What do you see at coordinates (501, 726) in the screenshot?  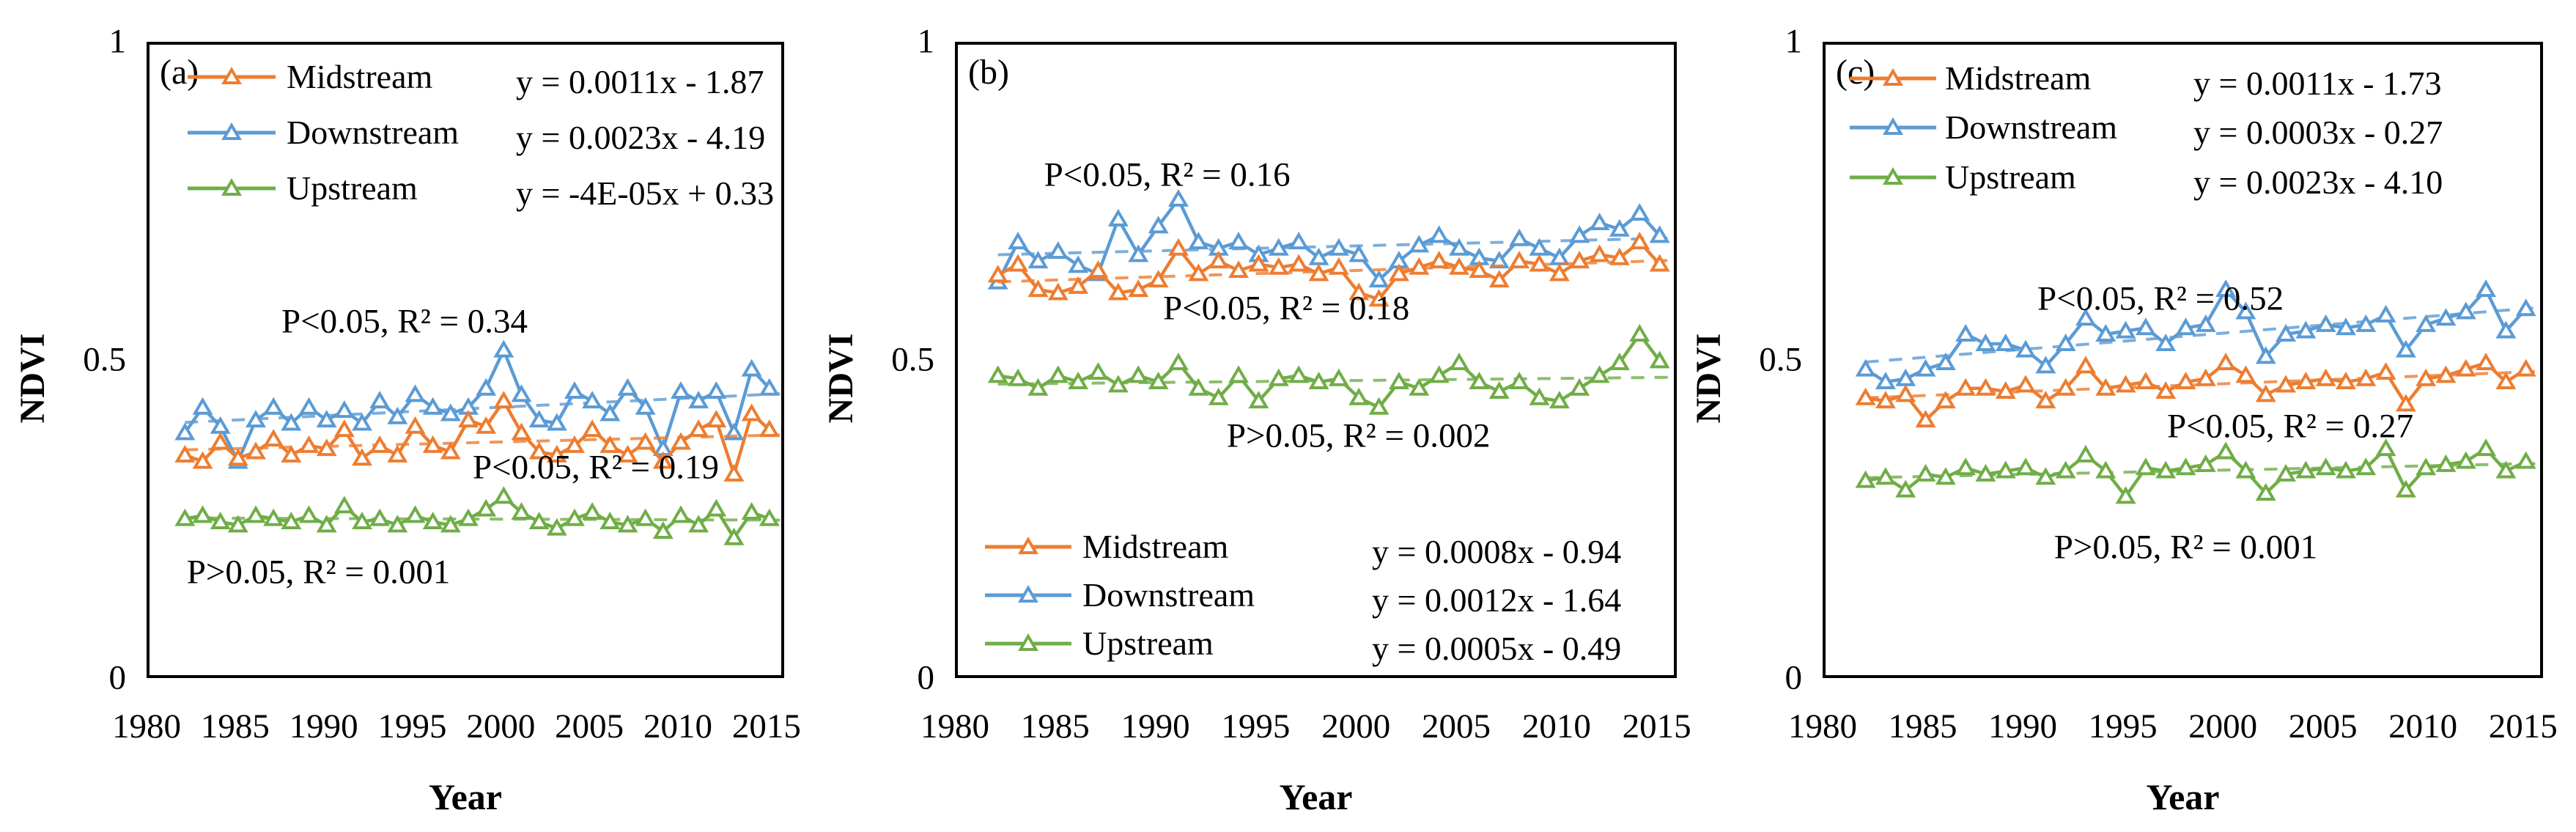 I see `panel-a-x-tick-2000: 2000` at bounding box center [501, 726].